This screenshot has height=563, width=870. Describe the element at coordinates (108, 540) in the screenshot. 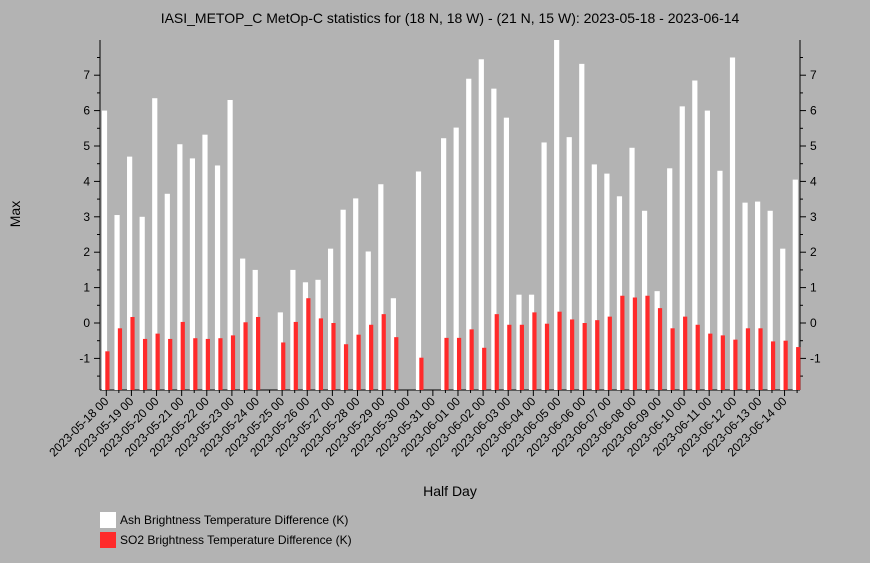

I see `legend-swatch-so2` at that location.